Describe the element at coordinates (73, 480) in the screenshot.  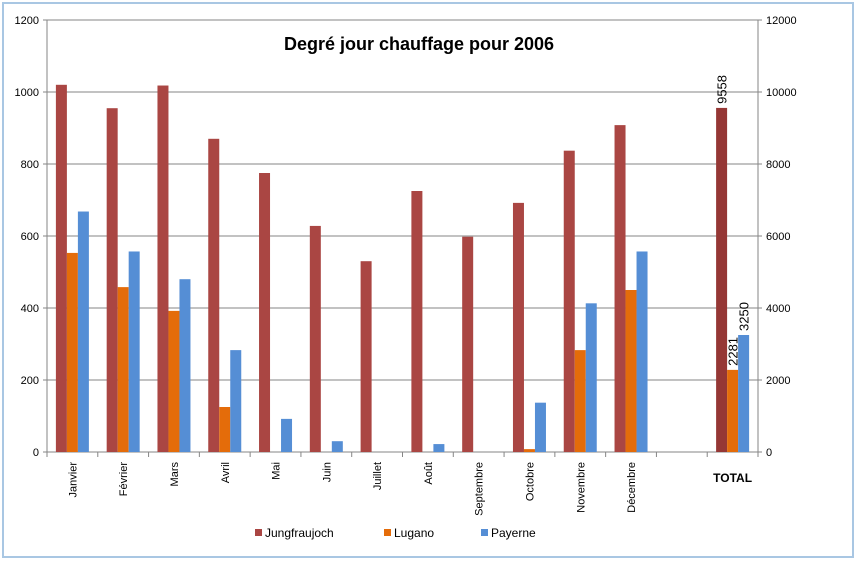
I see `x-tick-label: Janvier` at that location.